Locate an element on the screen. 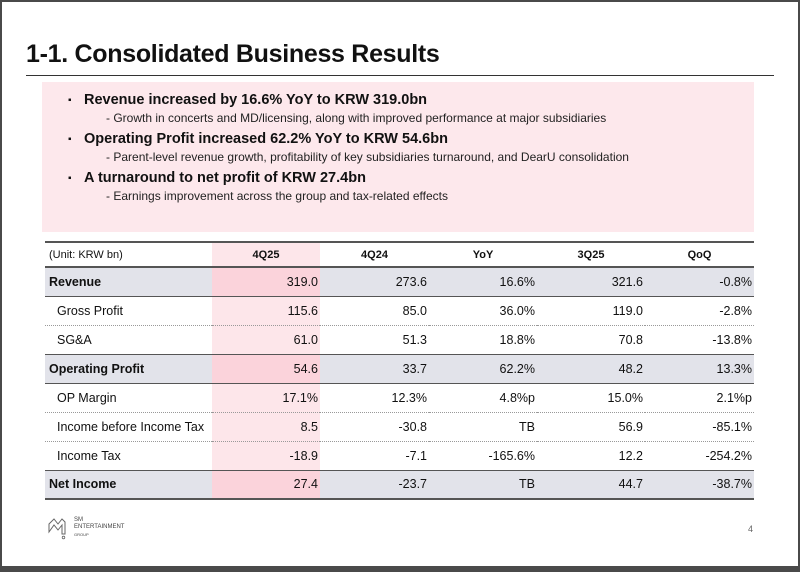 The image size is (800, 572). table-row: Net Income 27.4 -23.7 TB 44.7 -38.7% is located at coordinates (399, 485).